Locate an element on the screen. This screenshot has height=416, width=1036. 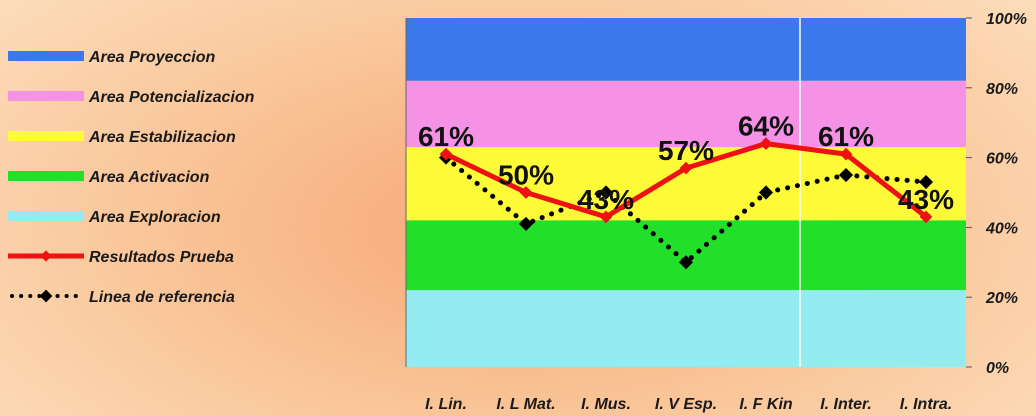
band-area-estabilizacion is located at coordinates (686, 184).